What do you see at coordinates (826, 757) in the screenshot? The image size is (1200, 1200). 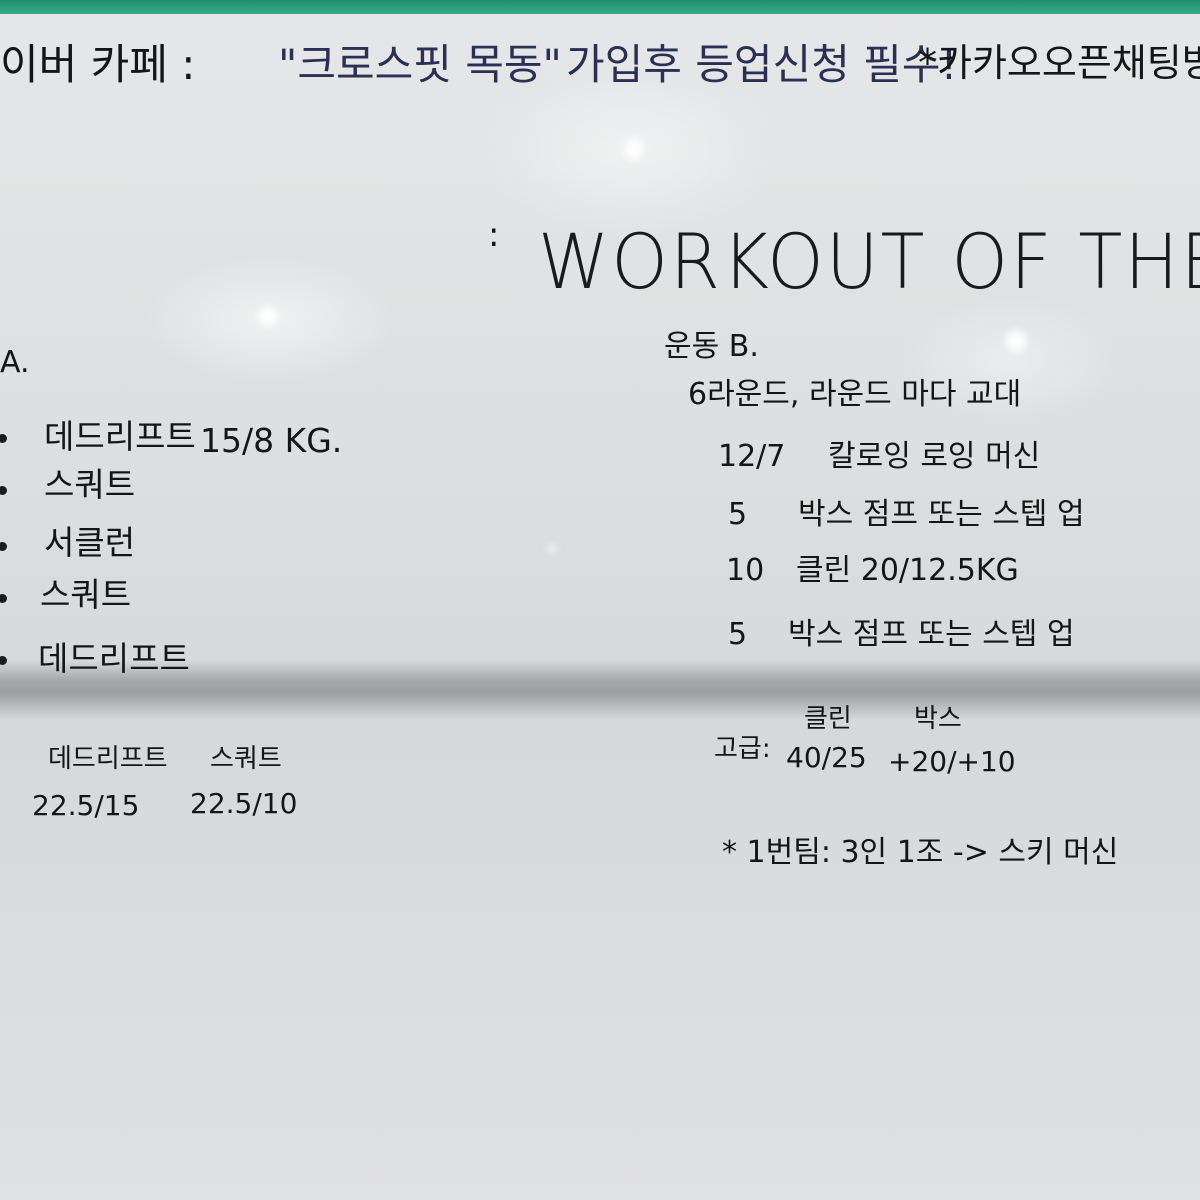 I see `advanced-b-clean-value: 40/25` at bounding box center [826, 757].